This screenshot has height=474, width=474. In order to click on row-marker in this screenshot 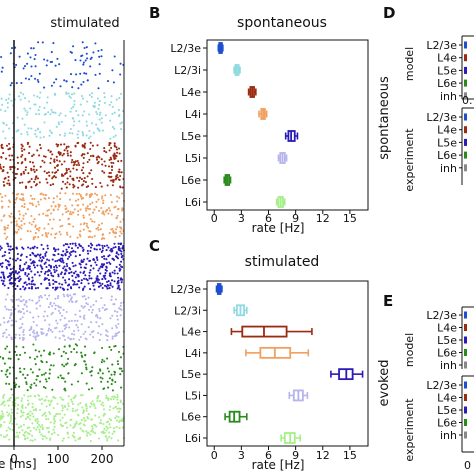, I will do `click(465, 410)`.